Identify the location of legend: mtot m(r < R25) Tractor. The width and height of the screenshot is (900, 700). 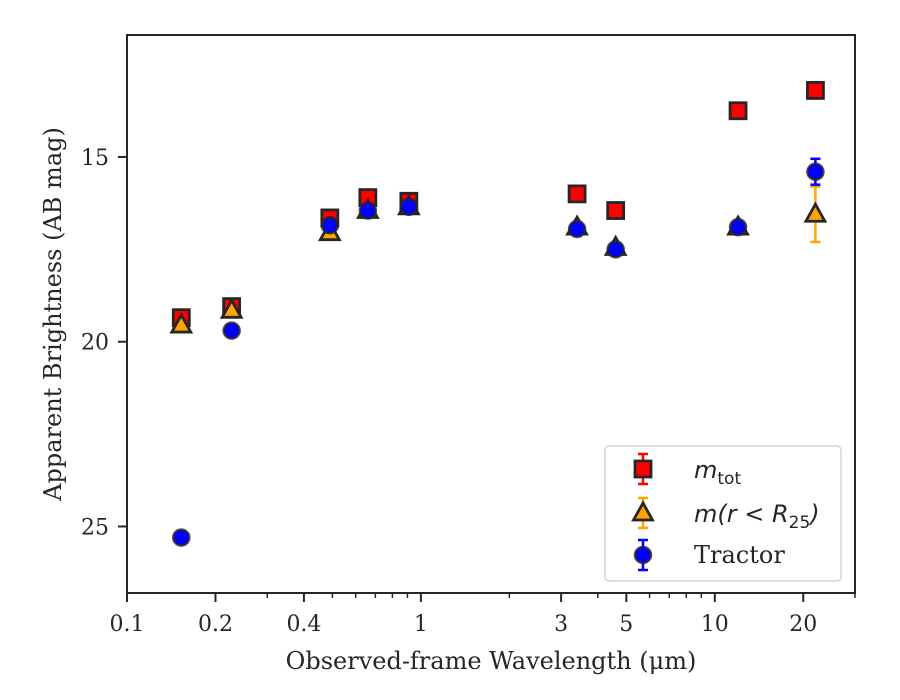
(723, 513).